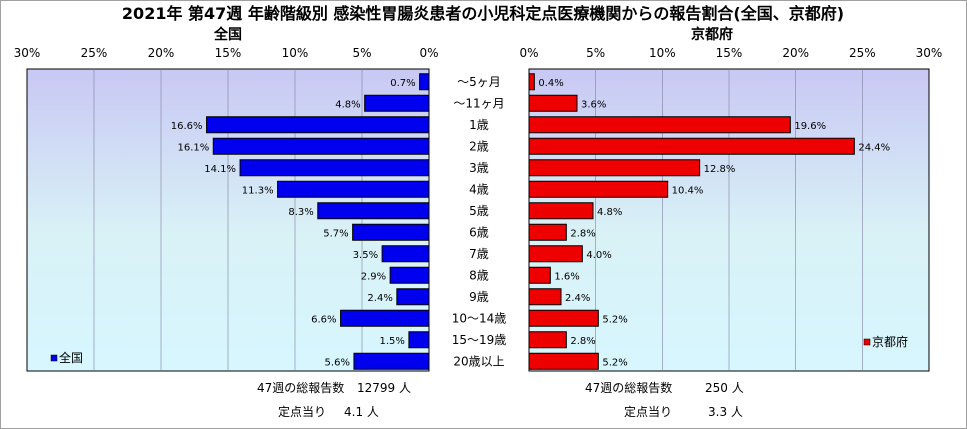 This screenshot has height=429, width=967. I want to click on left-bar-value-label: 2.4%, so click(379, 298).